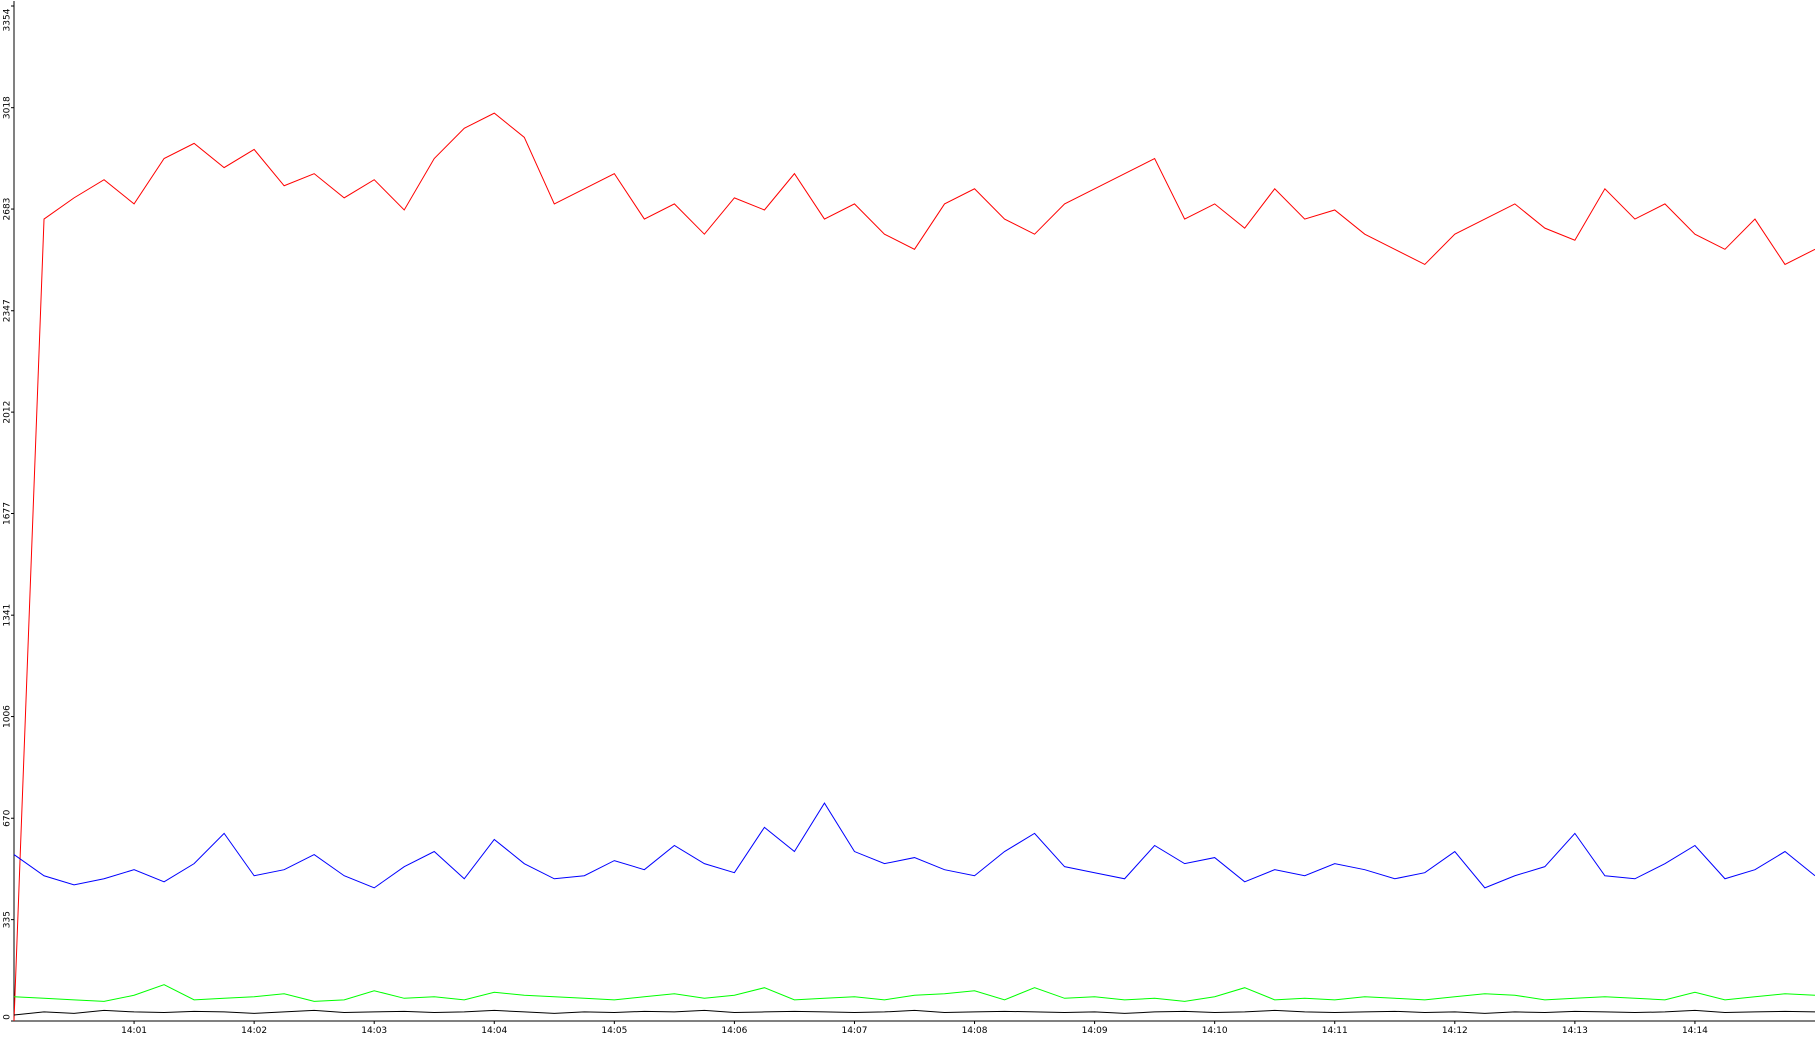 The width and height of the screenshot is (1815, 1043). Describe the element at coordinates (1695, 1031) in the screenshot. I see `x-tick-label: 14:14` at that location.